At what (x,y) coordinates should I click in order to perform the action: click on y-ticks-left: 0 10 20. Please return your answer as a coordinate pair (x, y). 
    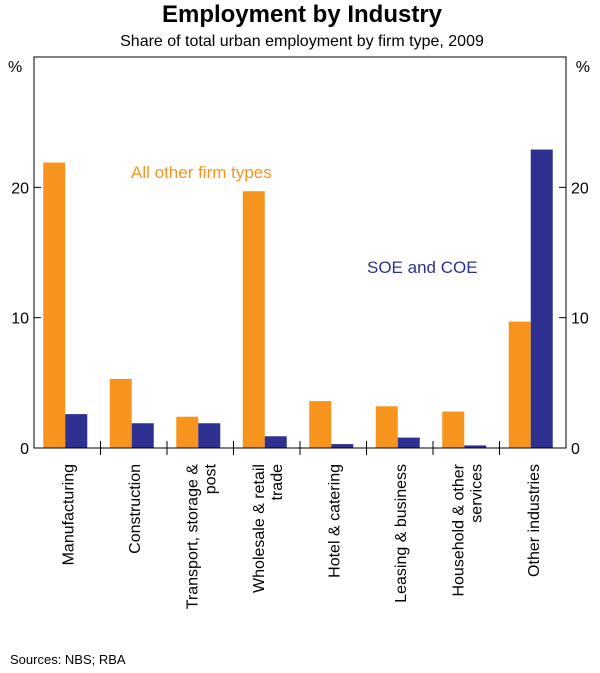
    Looking at the image, I should click on (26, 319).